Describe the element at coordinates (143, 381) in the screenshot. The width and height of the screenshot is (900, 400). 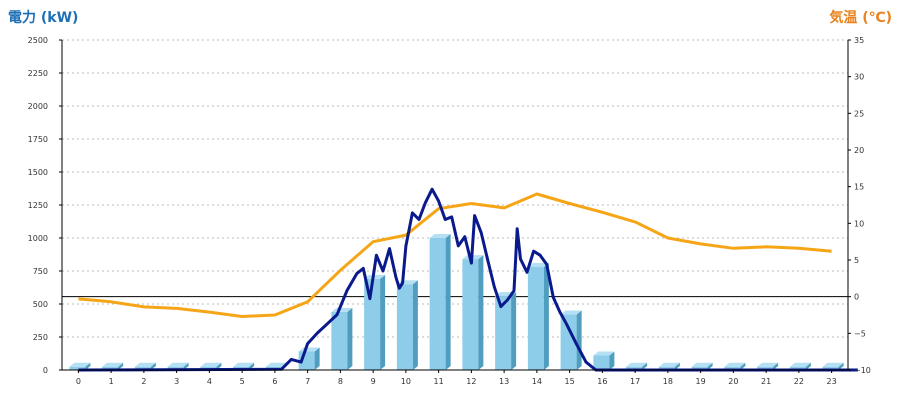
I see `x-tick-label: 2` at that location.